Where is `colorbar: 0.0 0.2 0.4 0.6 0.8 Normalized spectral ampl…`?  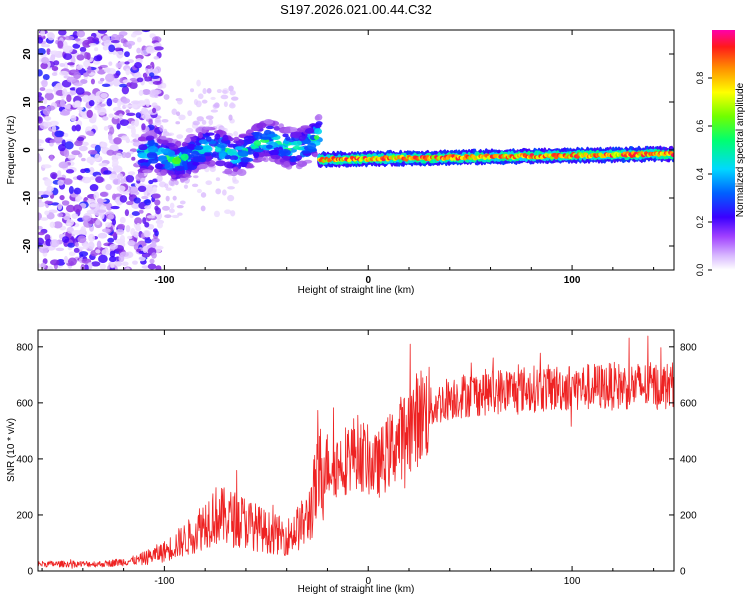 colorbar: 0.0 0.2 0.4 0.6 0.8 Normalized spectral ampl… is located at coordinates (720, 153).